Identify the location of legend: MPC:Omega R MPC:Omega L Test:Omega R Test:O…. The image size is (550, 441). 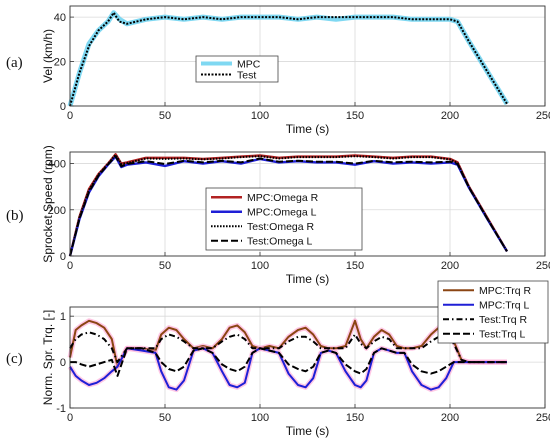
(284, 219).